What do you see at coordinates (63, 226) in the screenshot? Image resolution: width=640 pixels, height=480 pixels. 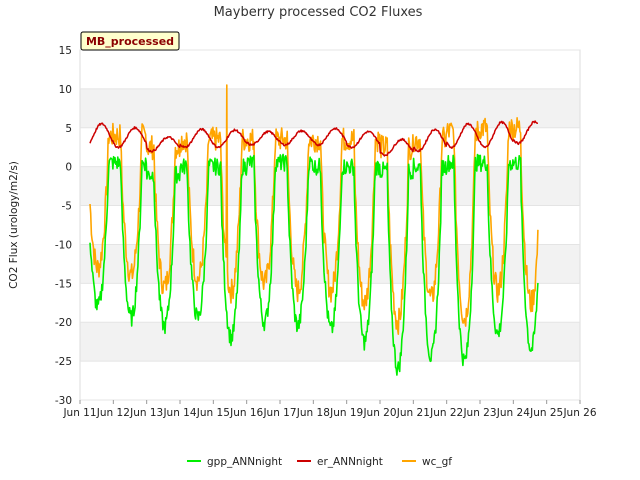 I see `y-axis-ticks: 15 10 5 0 -5 -10 -15 -20 -25 -30` at bounding box center [63, 226].